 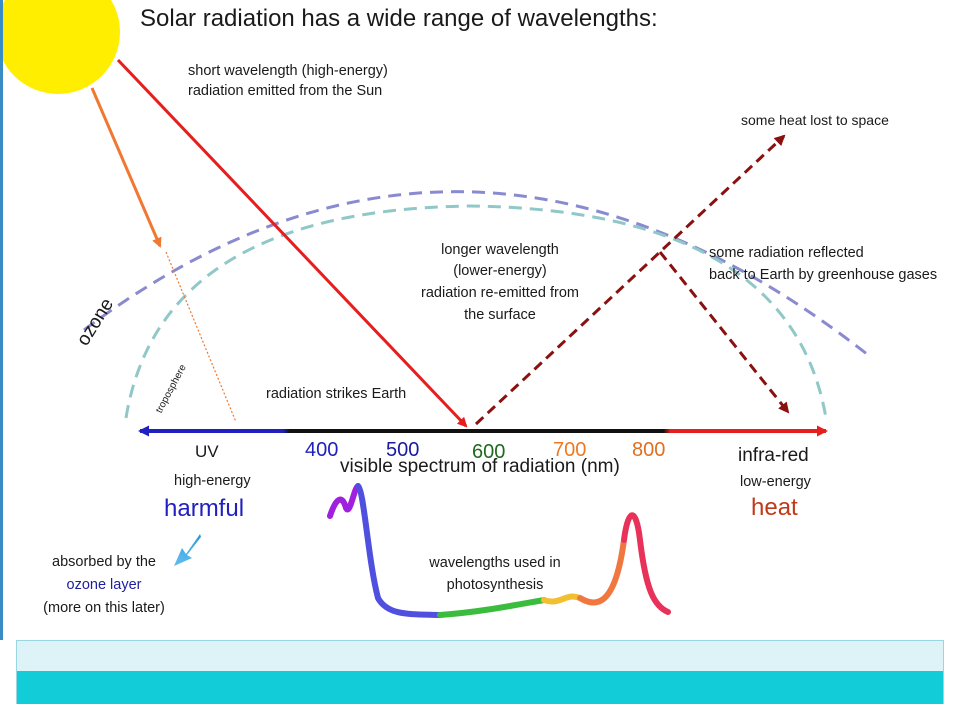 I want to click on sun-shape, so click(x=60, y=47).